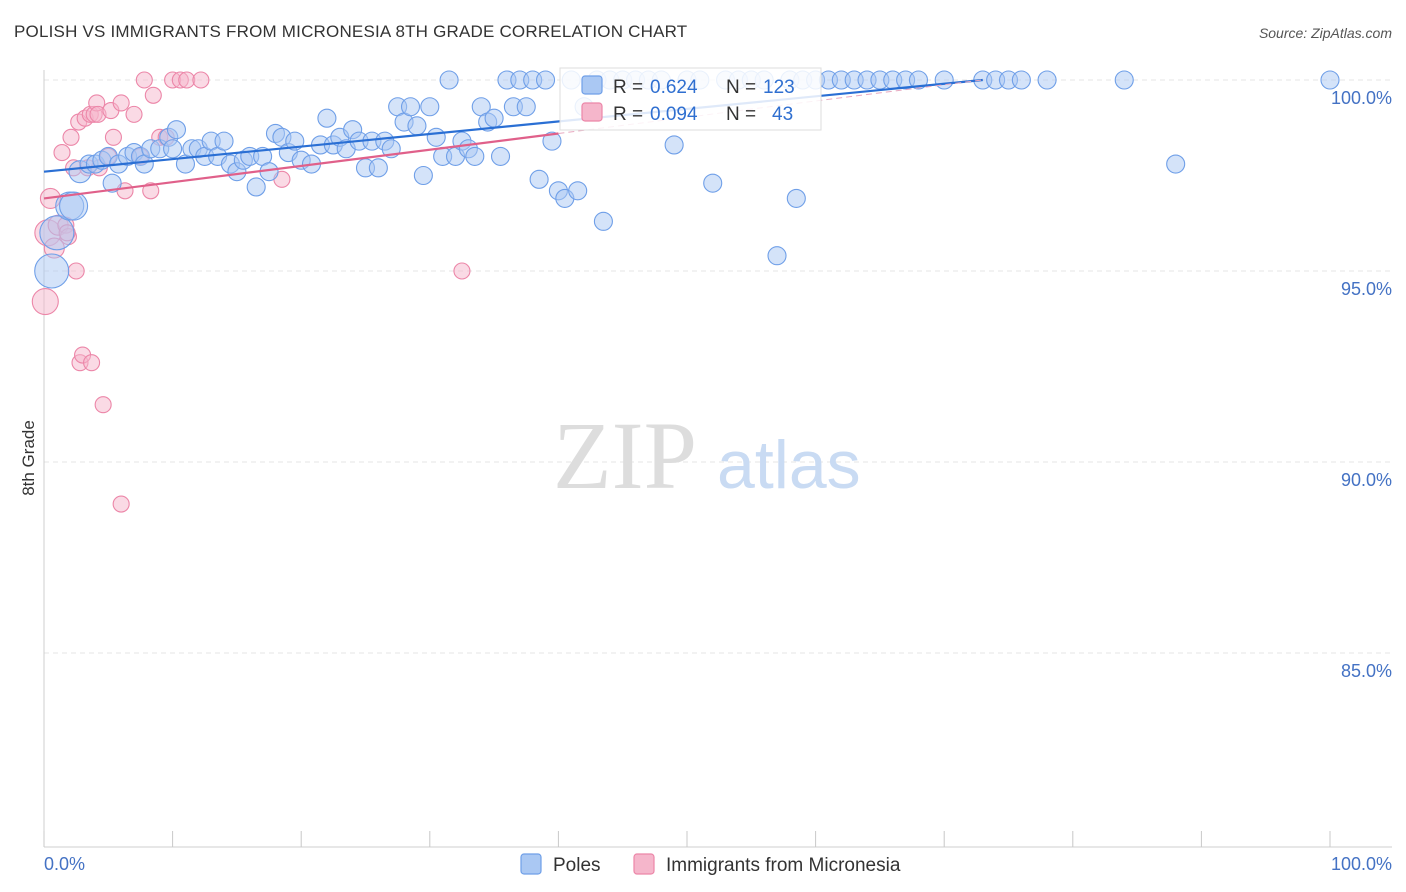 The image size is (1406, 892). What do you see at coordinates (687, 839) in the screenshot?
I see `x-ticks` at bounding box center [687, 839].